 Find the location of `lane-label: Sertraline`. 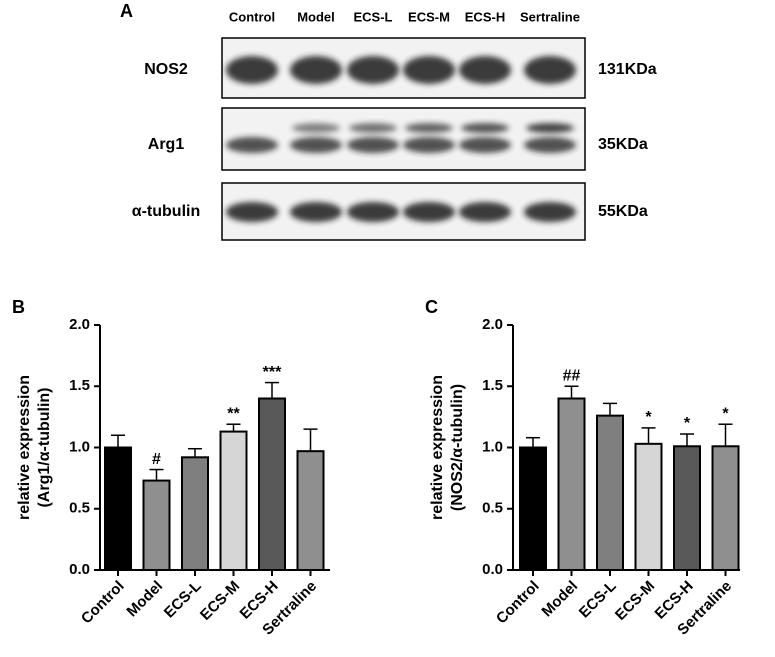

lane-label: Sertraline is located at coordinates (550, 16).